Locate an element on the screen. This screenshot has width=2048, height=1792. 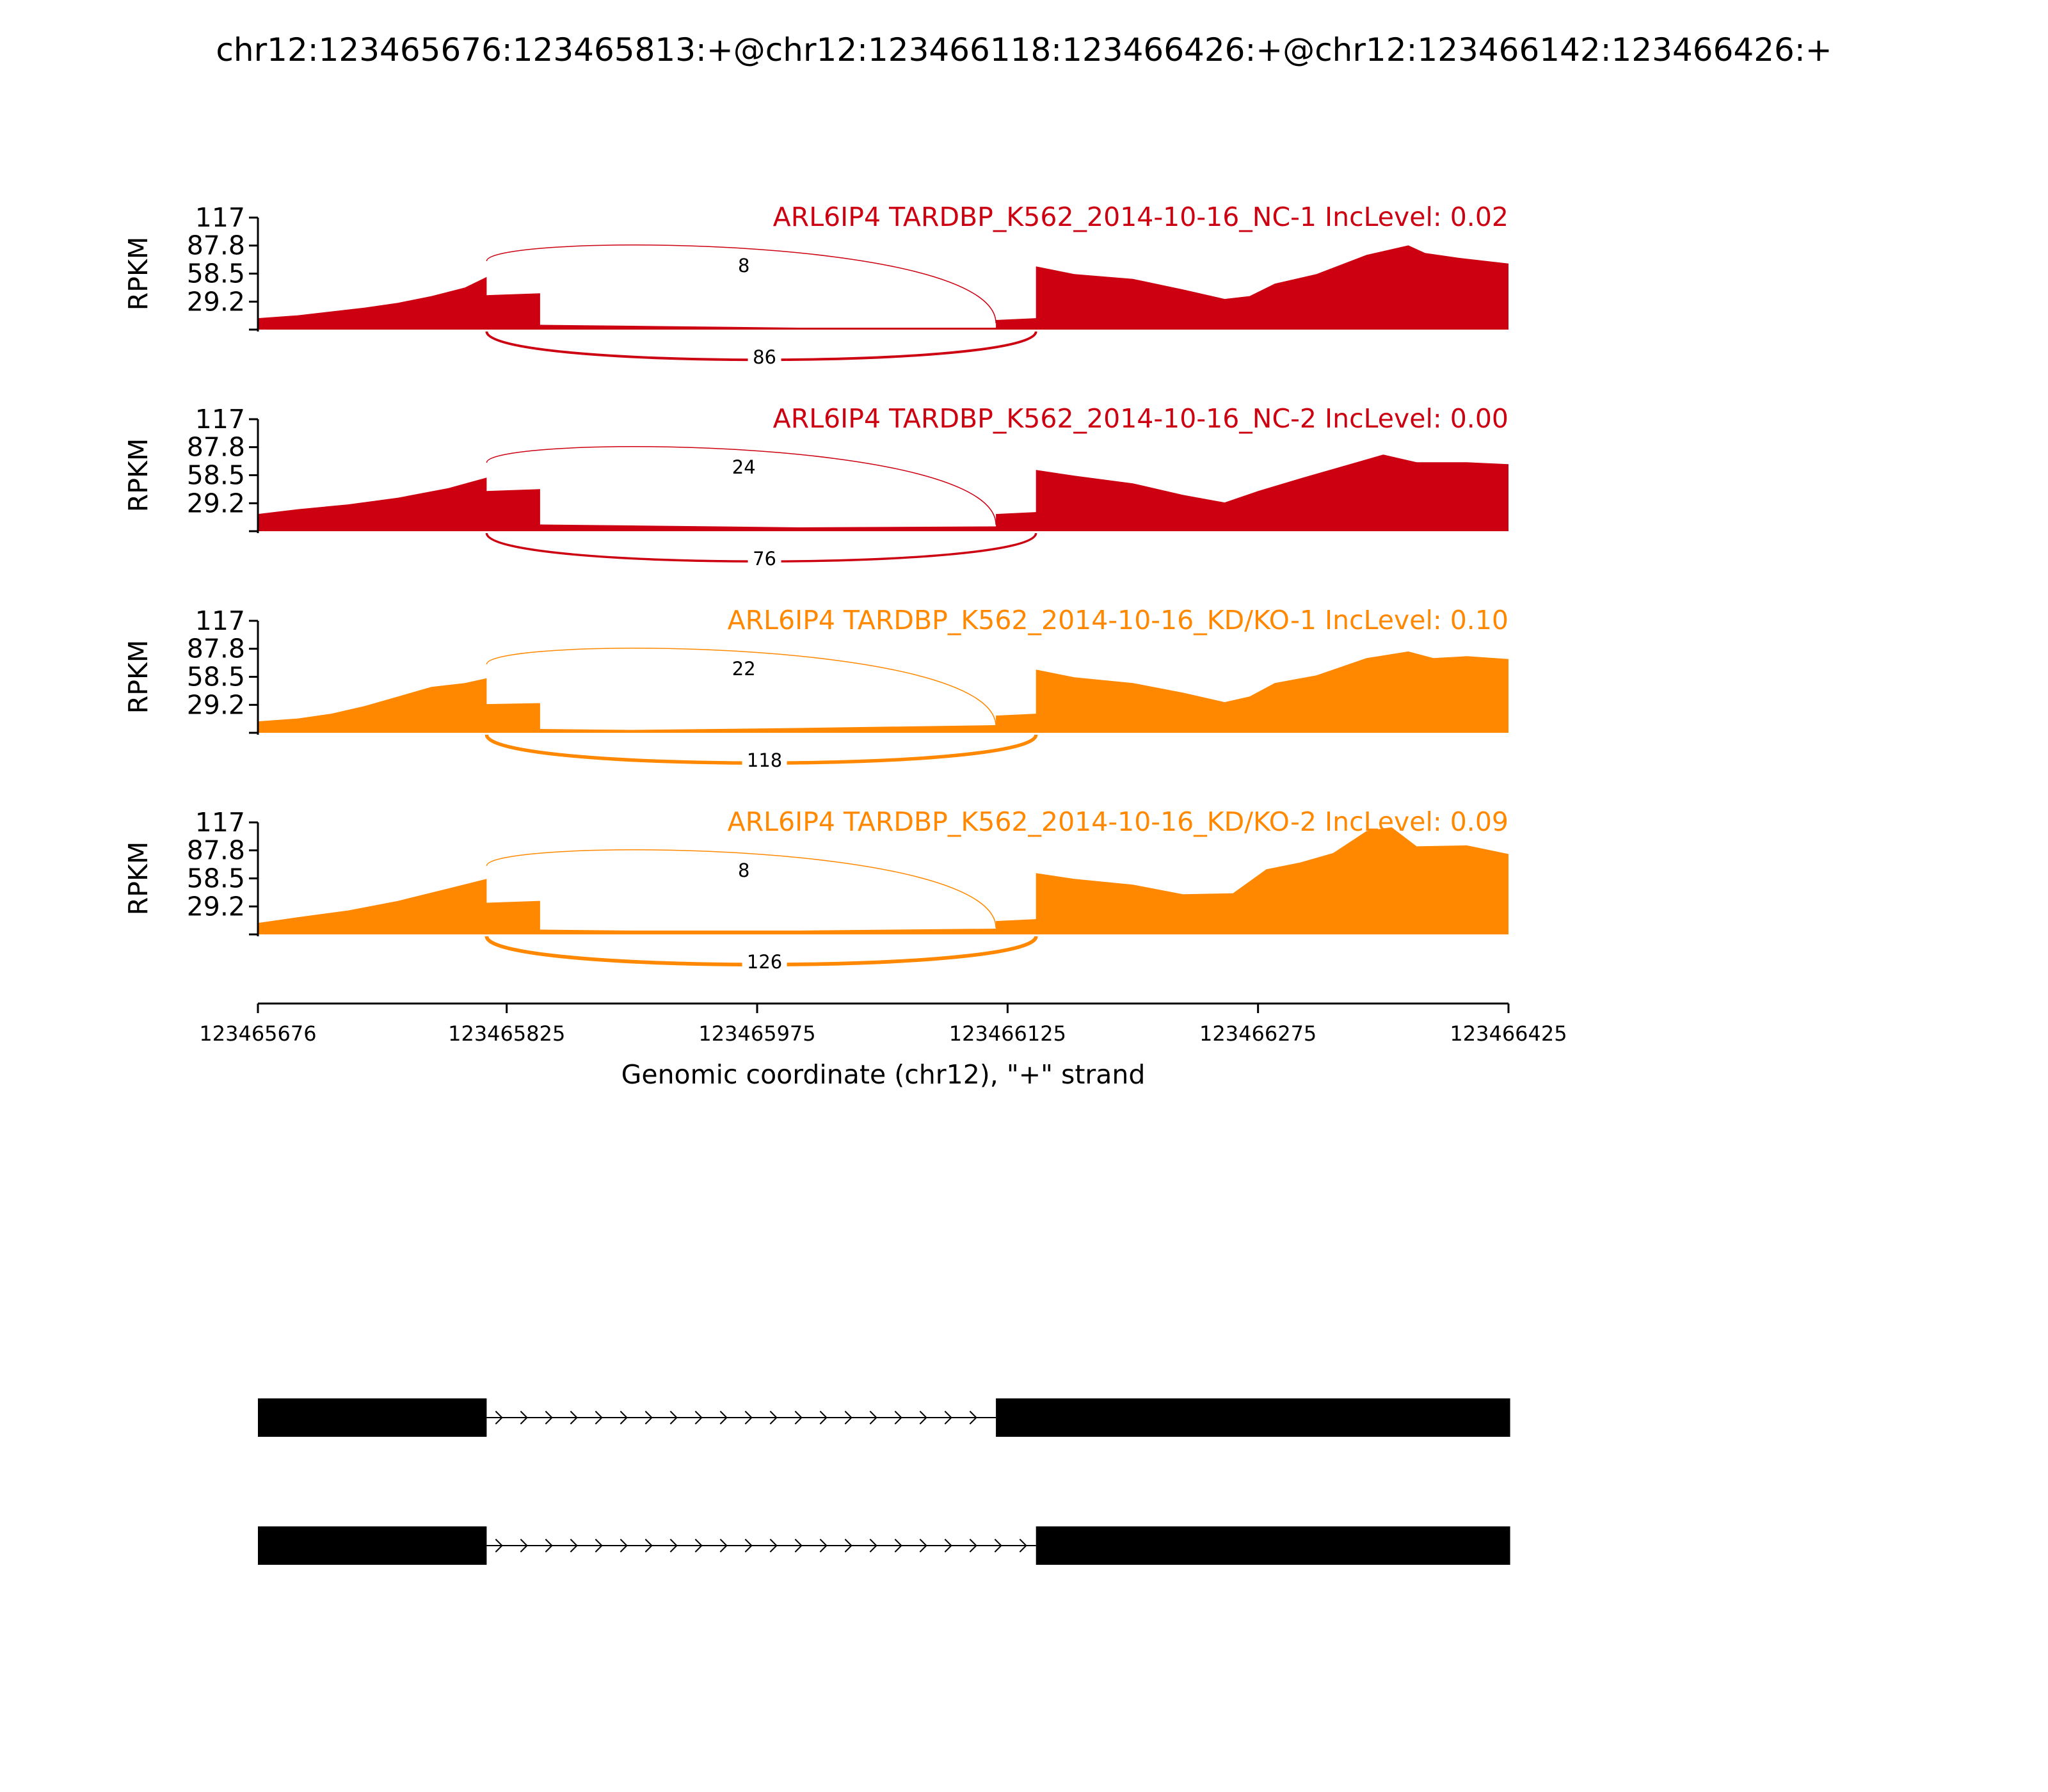
junction-count-label: 118 is located at coordinates (764, 760).